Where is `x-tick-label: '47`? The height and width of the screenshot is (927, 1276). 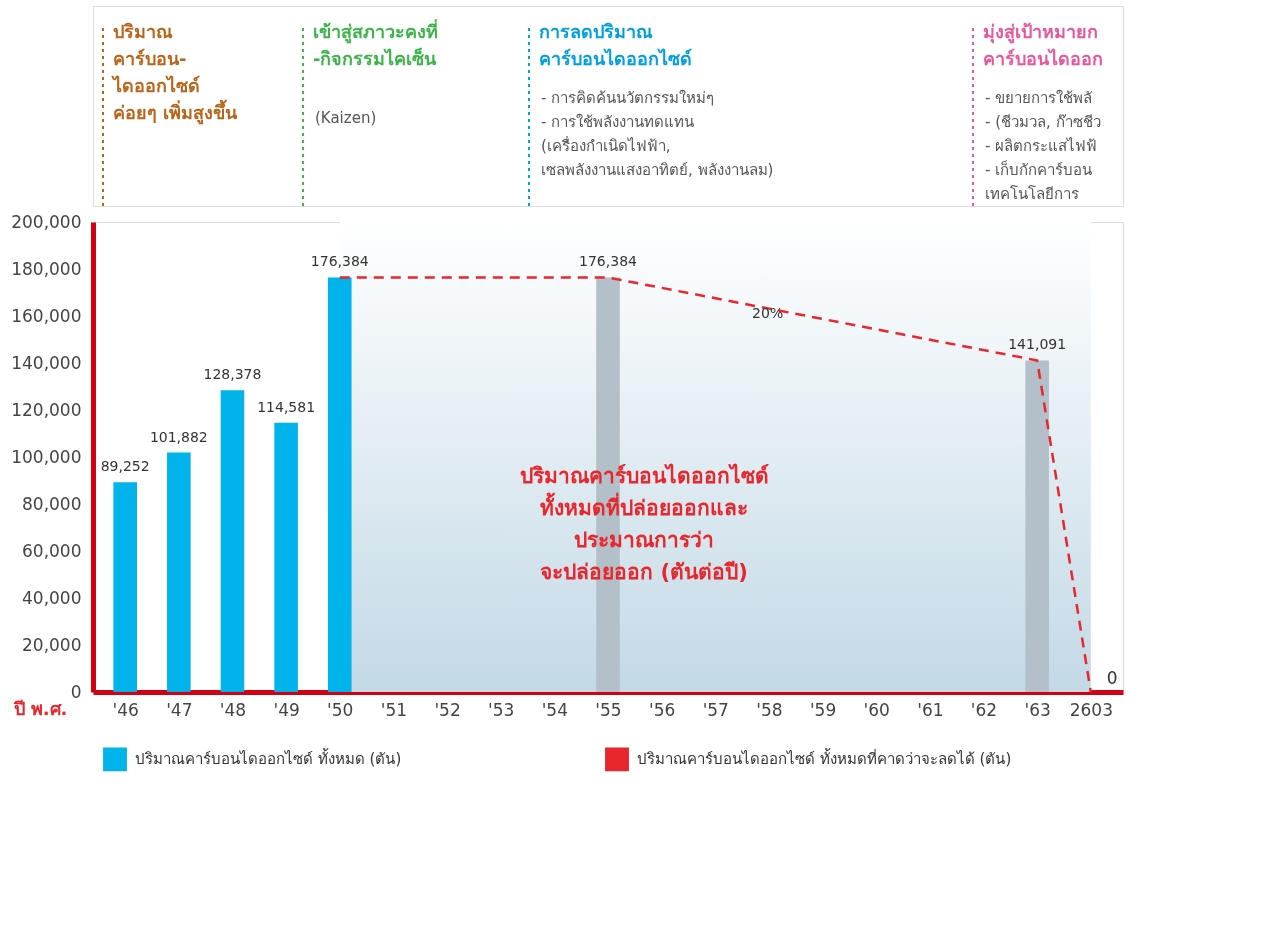
x-tick-label: '47 is located at coordinates (179, 709).